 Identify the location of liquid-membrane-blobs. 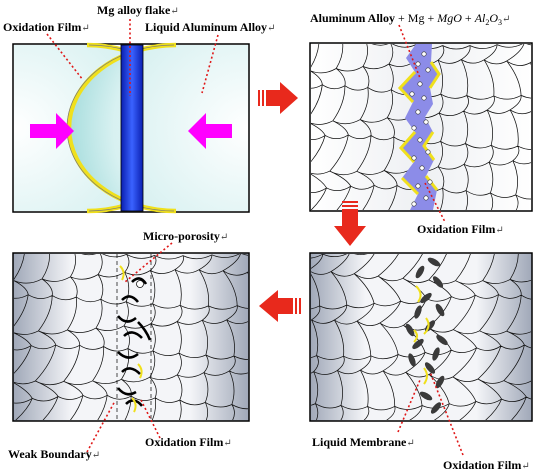
(426, 335).